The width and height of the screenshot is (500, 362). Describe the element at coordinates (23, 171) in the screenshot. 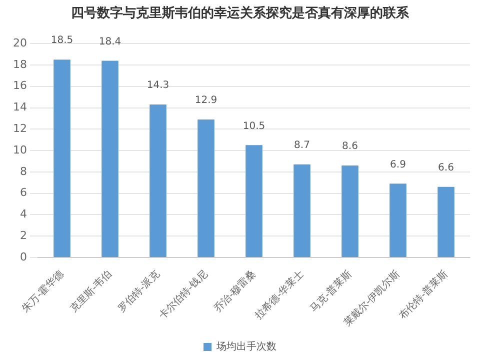

I see `y-tick-label: 8` at that location.